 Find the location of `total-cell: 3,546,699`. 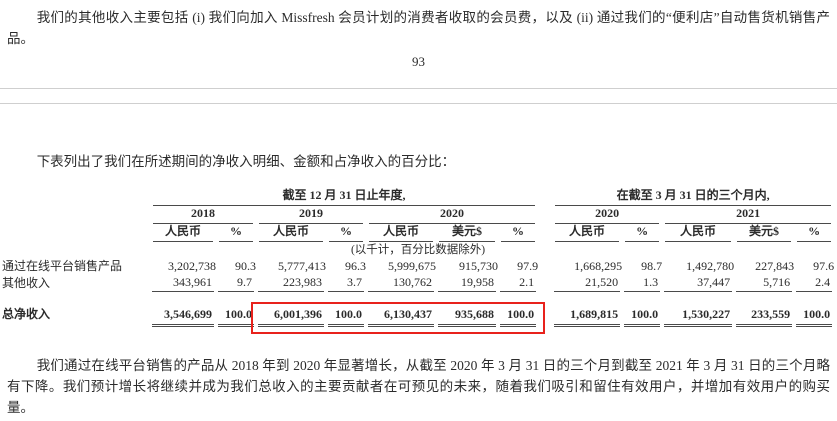

total-cell: 3,546,699 is located at coordinates (183, 317).